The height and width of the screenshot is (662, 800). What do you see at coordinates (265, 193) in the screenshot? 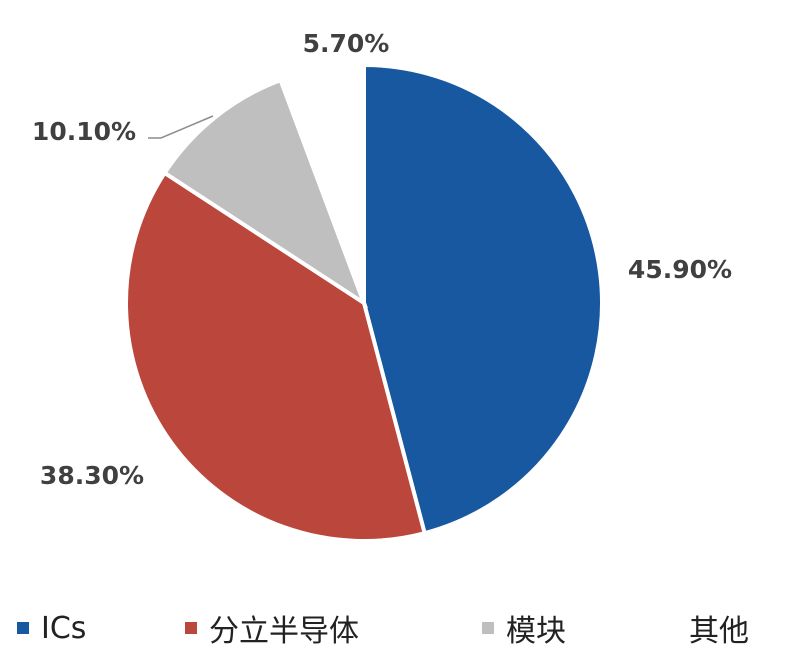
I see `slice-module` at bounding box center [265, 193].